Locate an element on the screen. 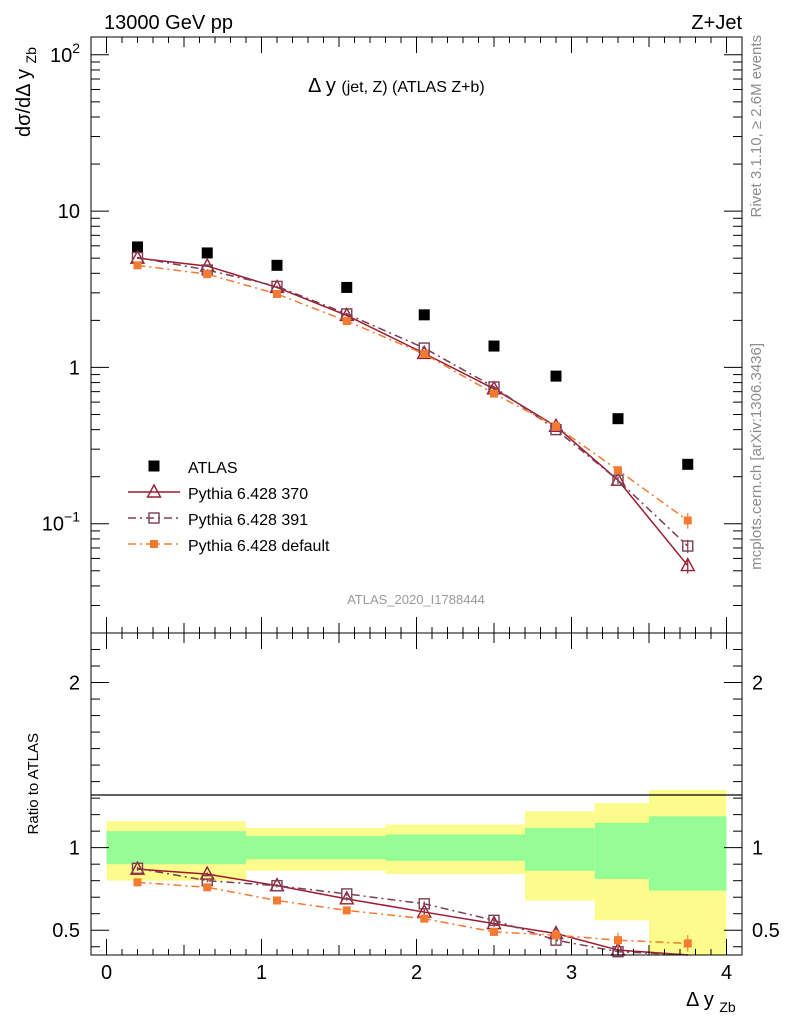  ratio-y-tick-label-left: 1 is located at coordinates (74, 849).